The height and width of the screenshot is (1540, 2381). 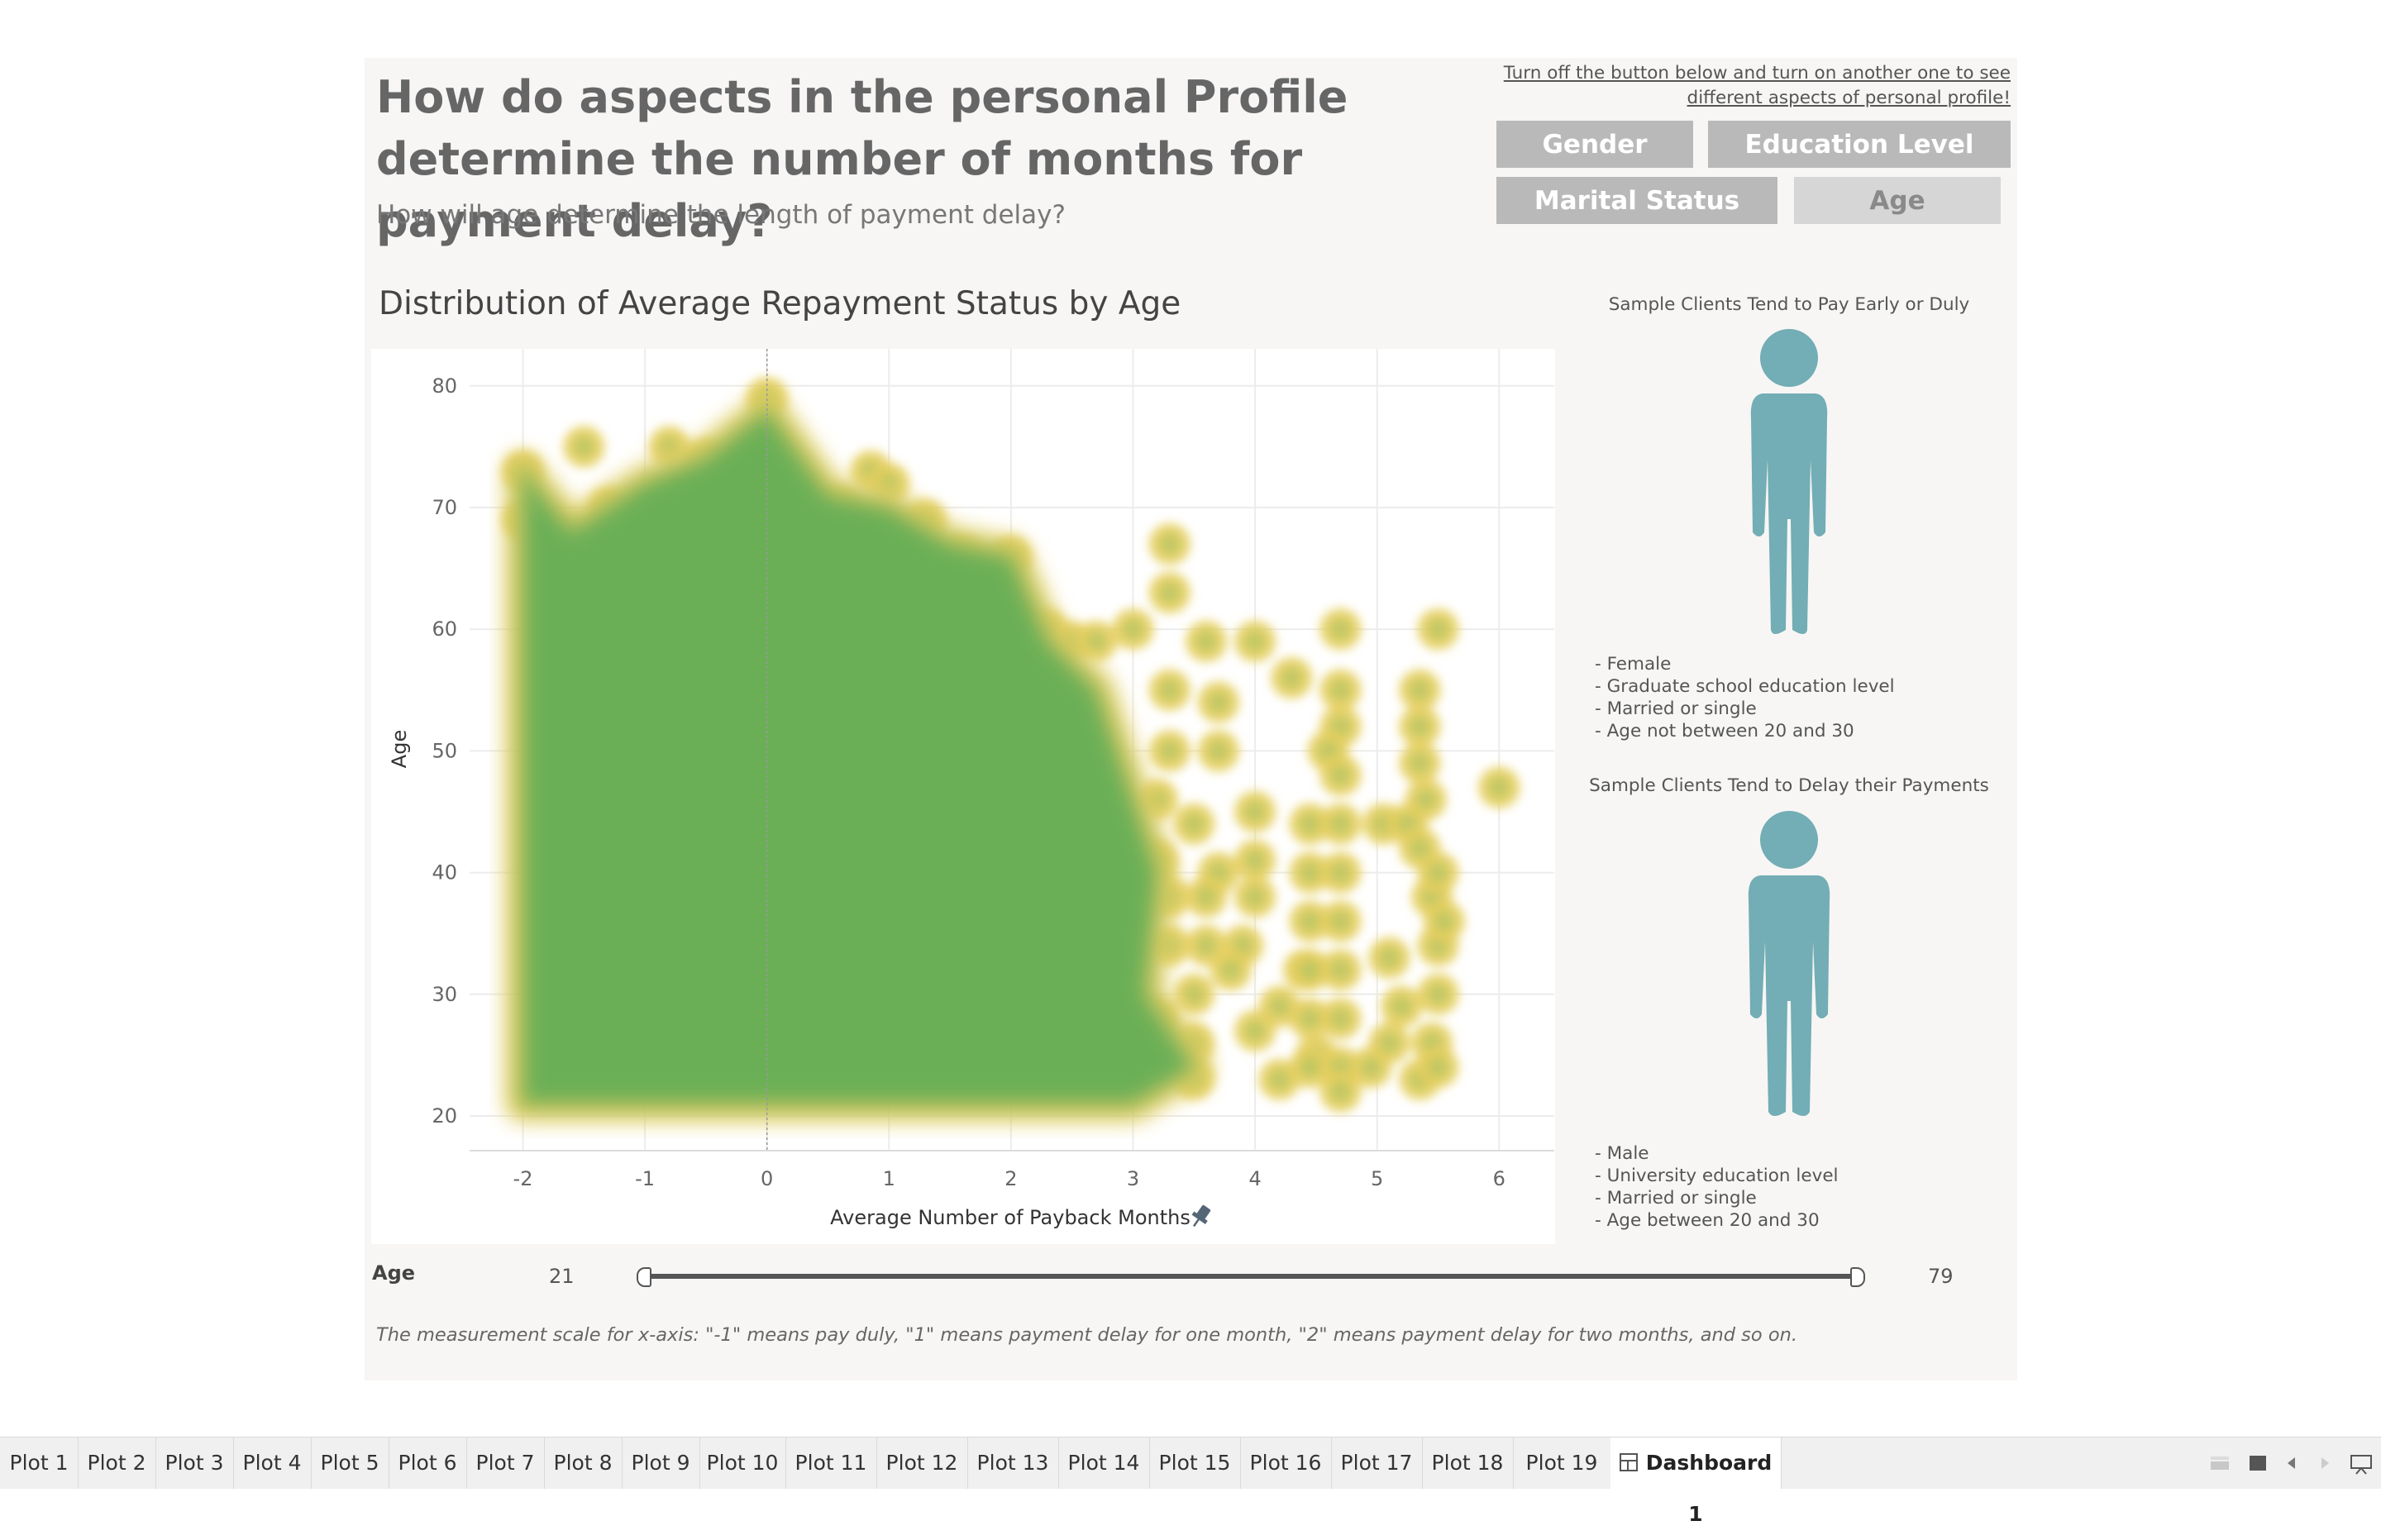 I want to click on next-sheet-icon, so click(x=2325, y=1463).